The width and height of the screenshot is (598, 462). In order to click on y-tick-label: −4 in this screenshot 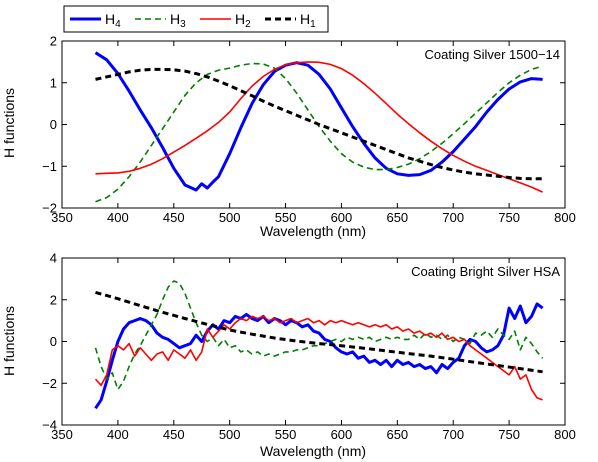, I will do `click(49, 425)`.